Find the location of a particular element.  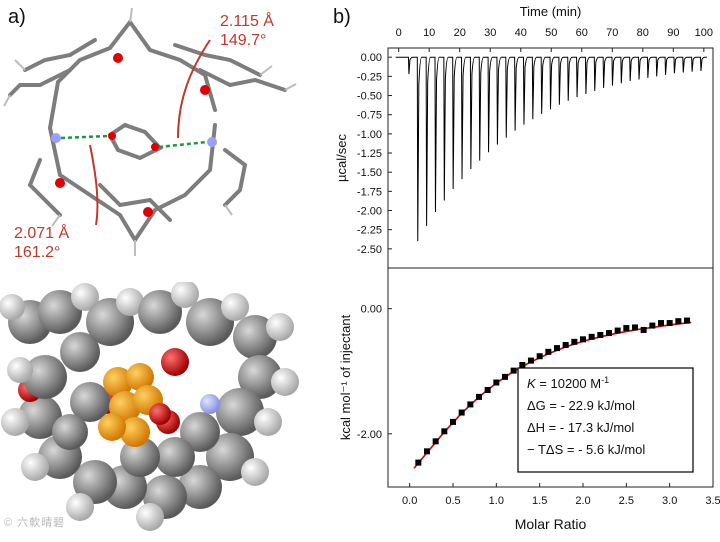

legend-line: − TΔS = - 5.6 kJ/mol is located at coordinates (586, 449).